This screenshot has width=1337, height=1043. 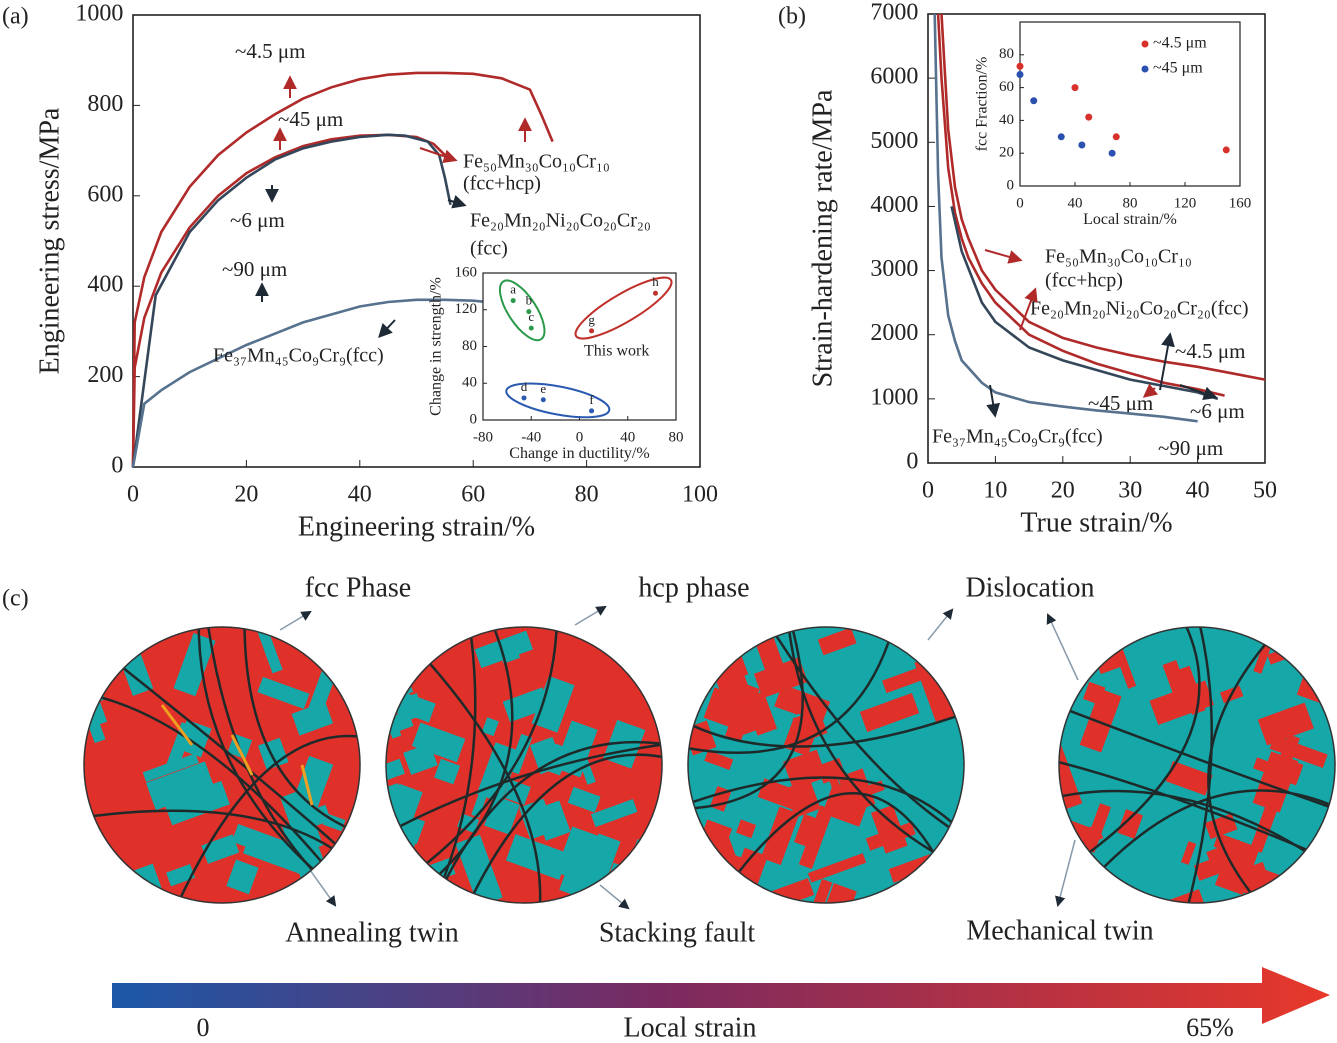 What do you see at coordinates (1006, 87) in the screenshot?
I see `y-tick-label: 60` at bounding box center [1006, 87].